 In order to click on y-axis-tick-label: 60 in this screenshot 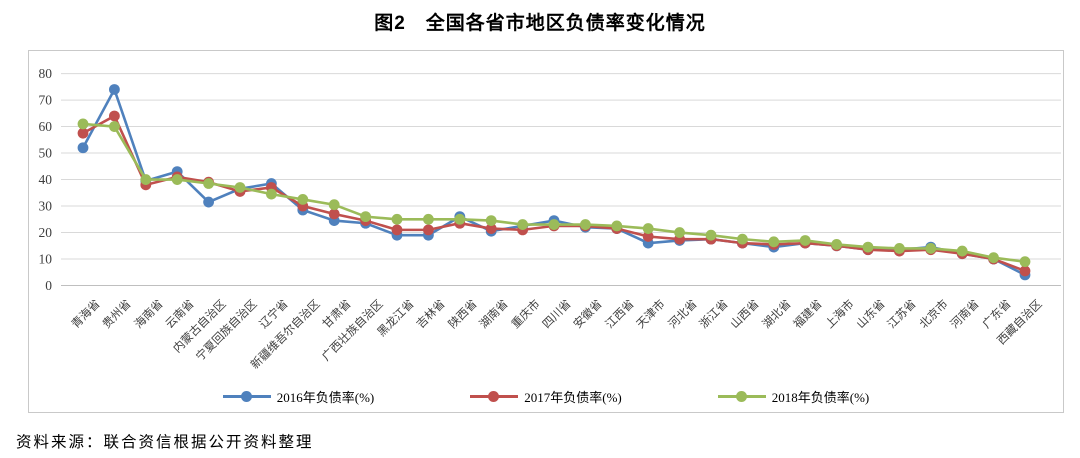, I will do `click(46, 126)`.